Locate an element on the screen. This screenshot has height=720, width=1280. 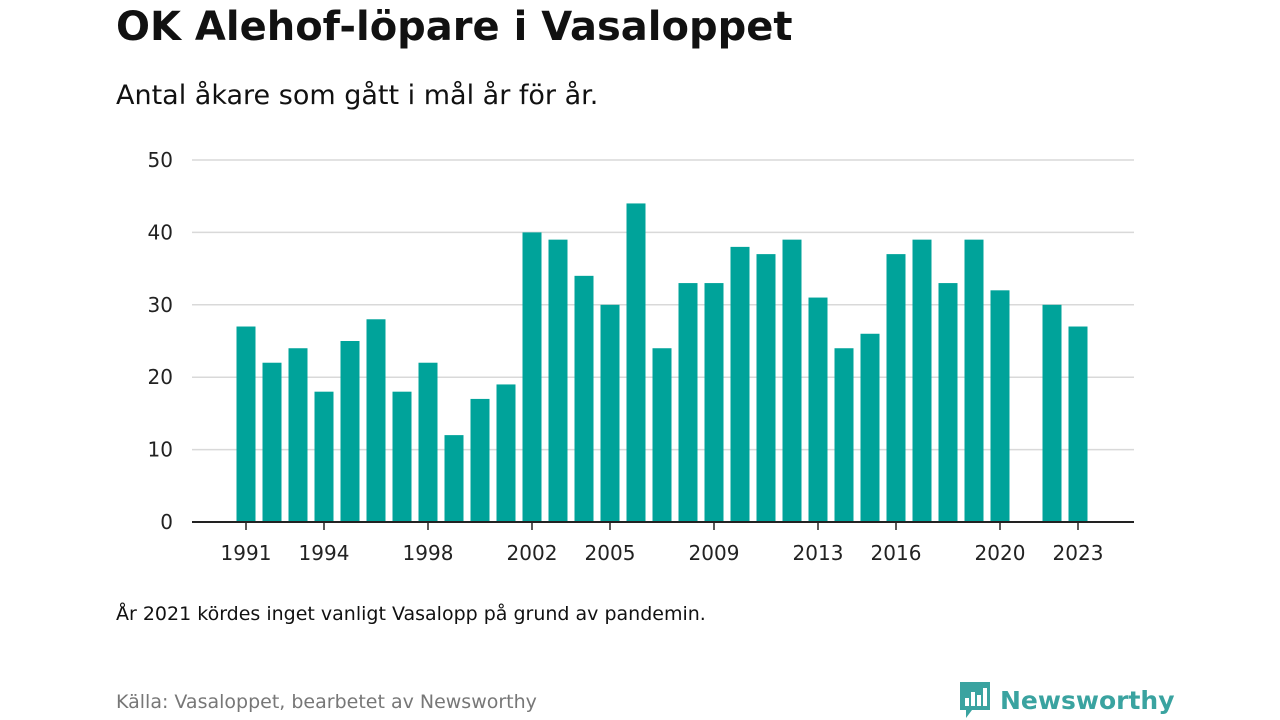
x-tick-label: 2002 is located at coordinates (532, 553).